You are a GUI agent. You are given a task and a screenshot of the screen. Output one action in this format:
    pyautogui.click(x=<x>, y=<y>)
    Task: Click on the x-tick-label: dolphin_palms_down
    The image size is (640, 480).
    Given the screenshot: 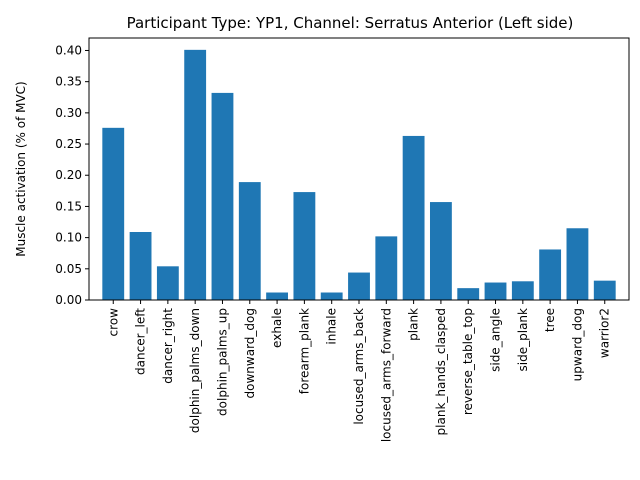 What is the action you would take?
    pyautogui.click(x=195, y=370)
    